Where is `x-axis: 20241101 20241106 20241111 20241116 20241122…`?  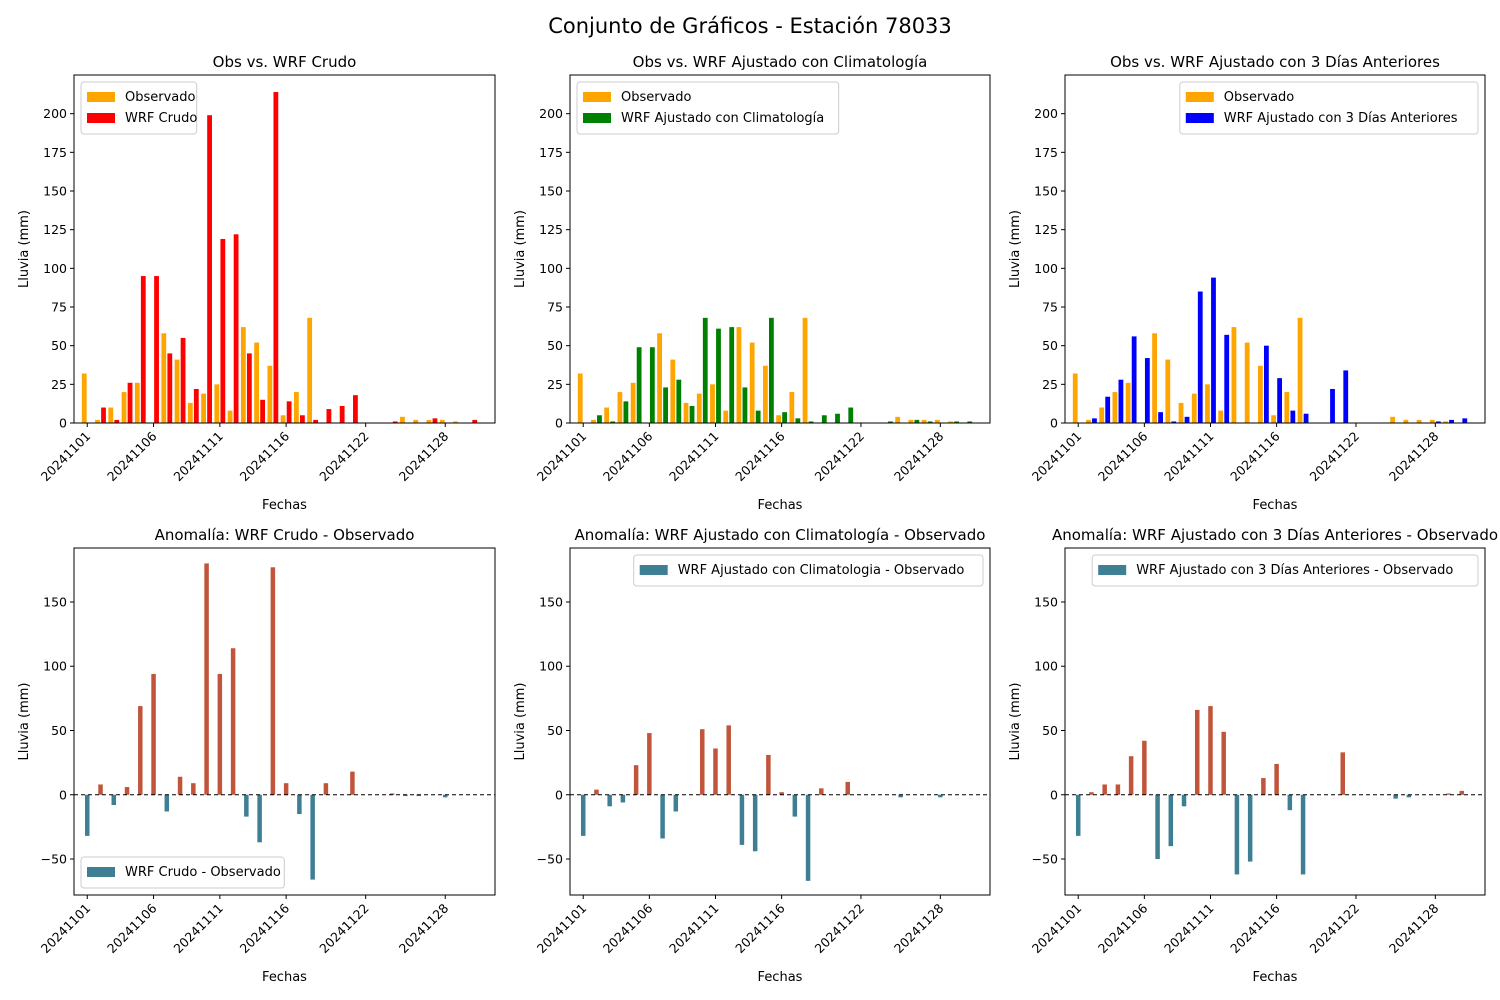 x-axis: 20241101 20241106 20241111 20241116 20241122… is located at coordinates (1235, 940).